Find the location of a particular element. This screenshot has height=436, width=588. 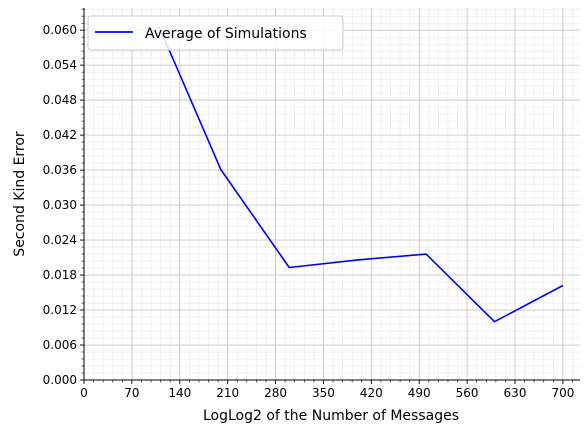

x-tick-label: 350 is located at coordinates (323, 393).